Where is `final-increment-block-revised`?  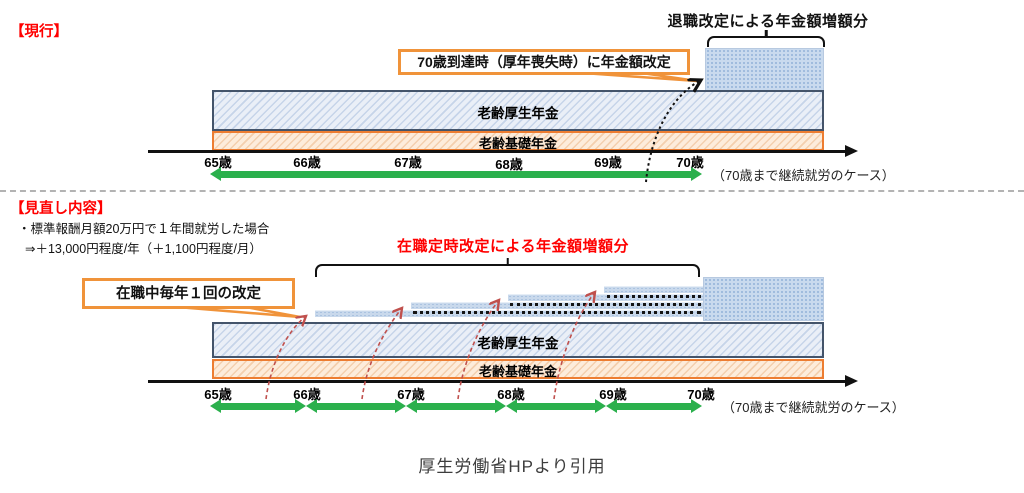 final-increment-block-revised is located at coordinates (763, 299).